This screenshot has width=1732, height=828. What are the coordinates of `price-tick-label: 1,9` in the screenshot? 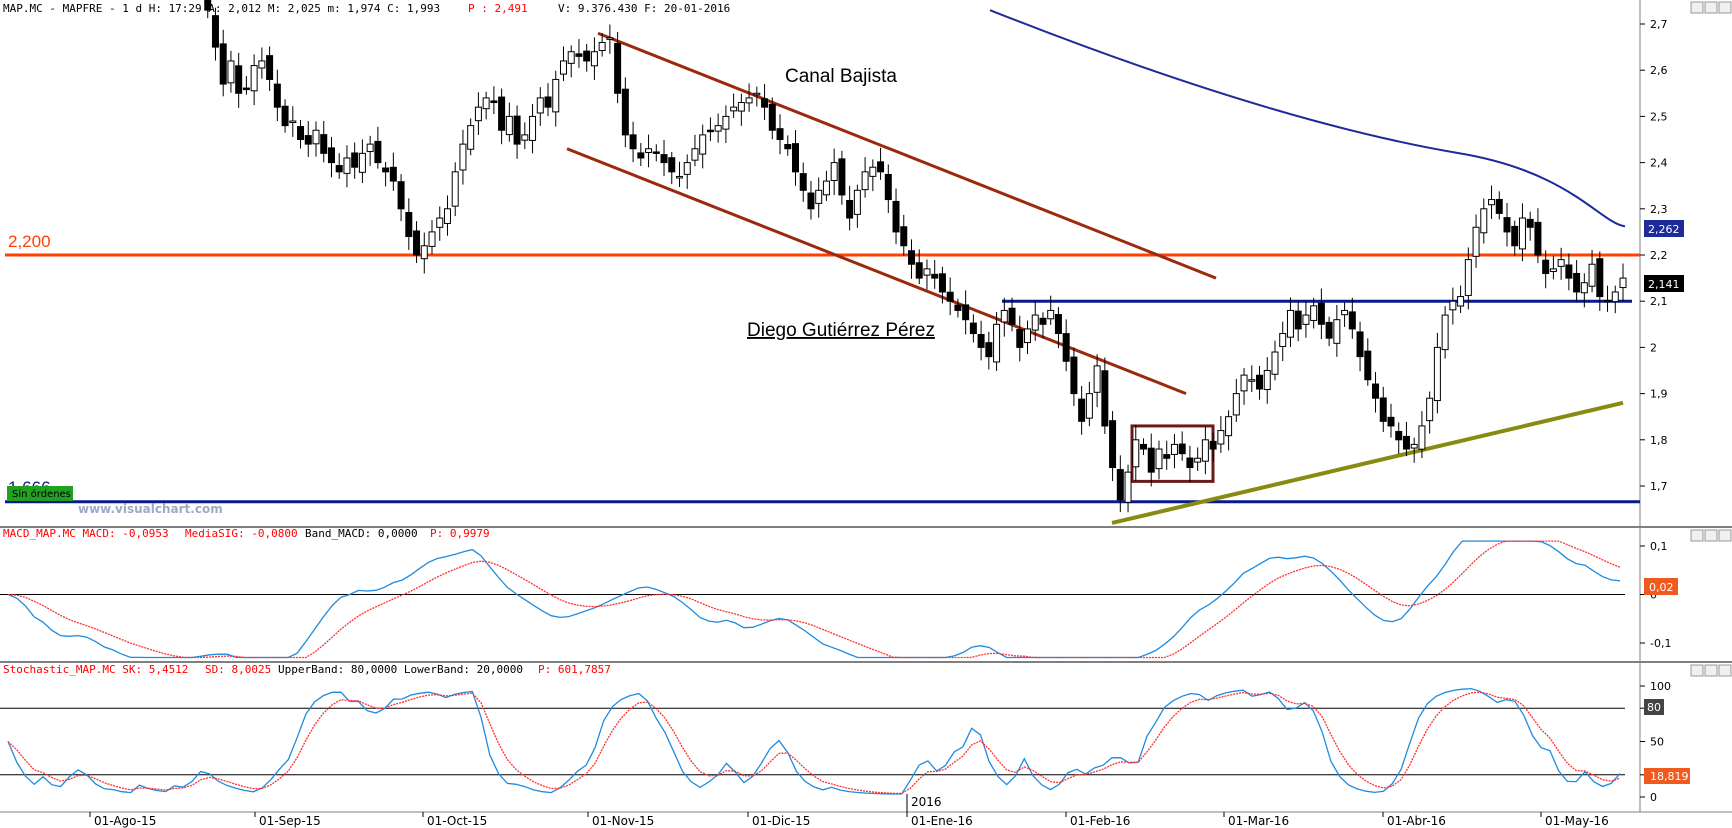 It's located at (1659, 394).